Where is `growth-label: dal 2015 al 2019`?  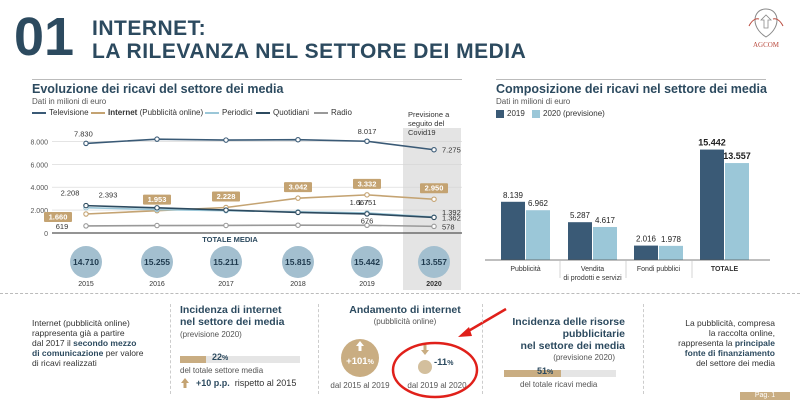
growth-label: dal 2015 al 2019 is located at coordinates (360, 385).